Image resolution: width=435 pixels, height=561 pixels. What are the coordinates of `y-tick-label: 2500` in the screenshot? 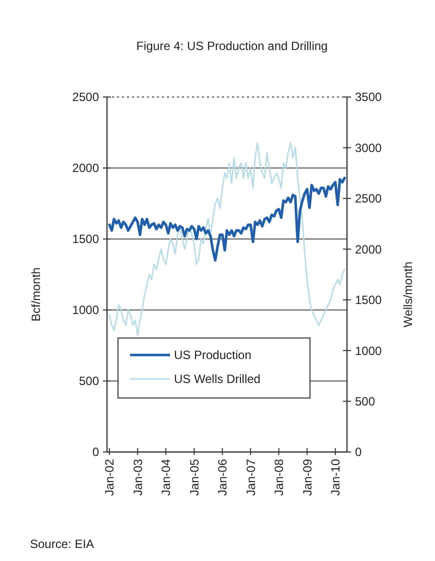 It's located at (86, 97).